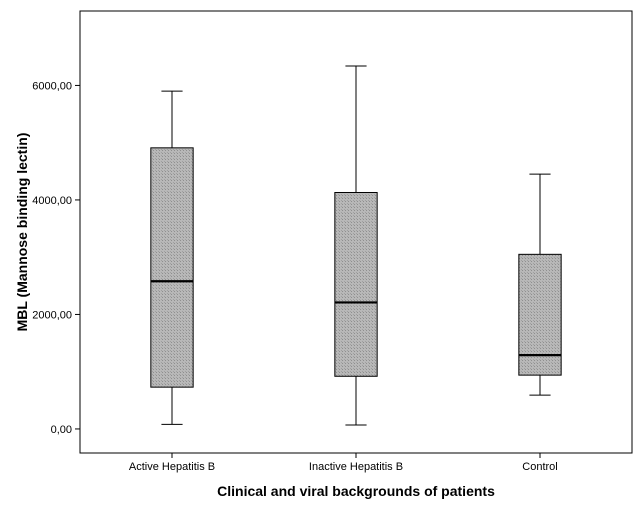  Describe the element at coordinates (22, 232) in the screenshot. I see `y-axis-title: MBL (Mannose binding lectin)` at that location.